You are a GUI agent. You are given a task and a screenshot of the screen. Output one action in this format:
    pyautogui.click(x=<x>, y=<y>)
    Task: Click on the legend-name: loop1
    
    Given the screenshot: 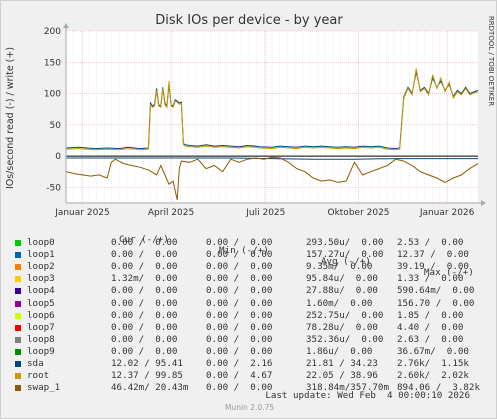 What is the action you would take?
    pyautogui.click(x=41, y=255)
    